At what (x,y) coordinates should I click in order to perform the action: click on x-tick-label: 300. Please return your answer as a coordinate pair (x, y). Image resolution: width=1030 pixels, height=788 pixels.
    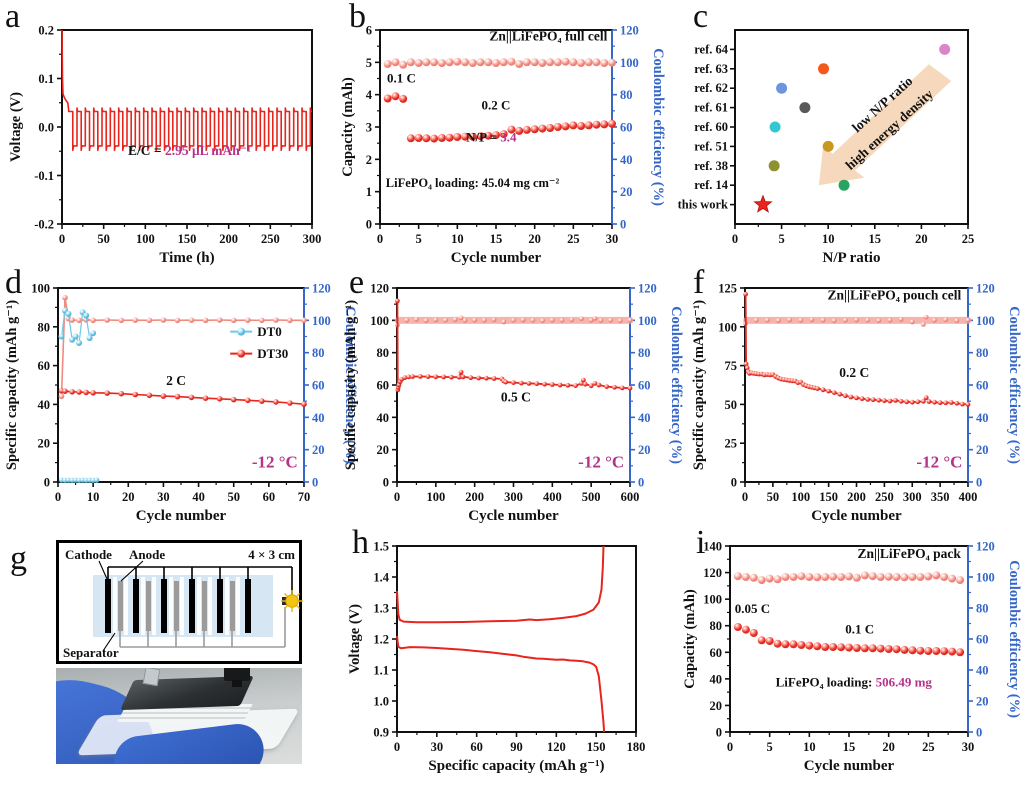
    Looking at the image, I should click on (513, 497).